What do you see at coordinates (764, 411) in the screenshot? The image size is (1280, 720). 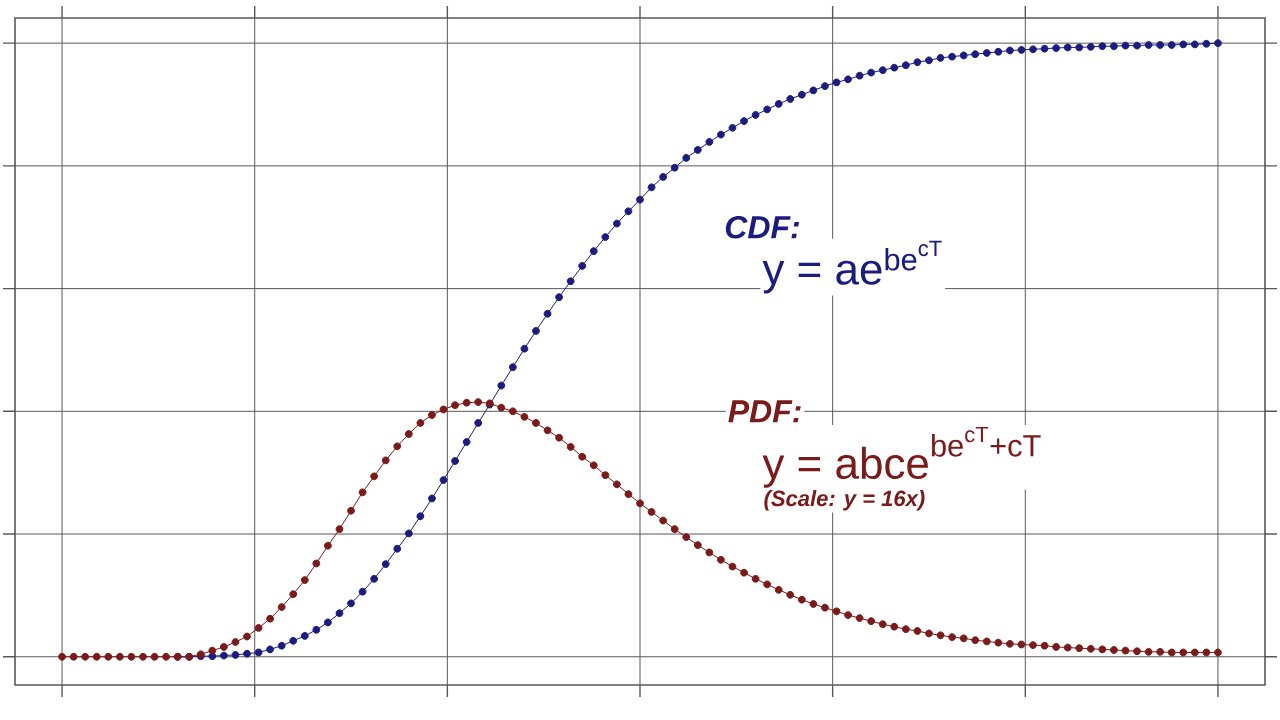 I see `annotation: PDF:` at bounding box center [764, 411].